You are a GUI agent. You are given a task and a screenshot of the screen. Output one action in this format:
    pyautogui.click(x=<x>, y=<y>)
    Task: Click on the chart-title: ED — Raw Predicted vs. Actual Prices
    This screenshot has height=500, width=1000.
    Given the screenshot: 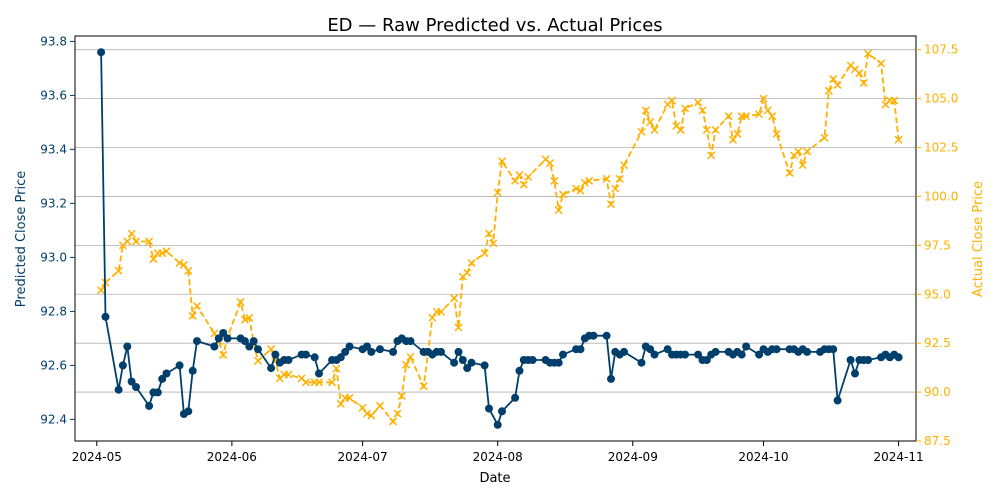 What is the action you would take?
    pyautogui.click(x=494, y=25)
    